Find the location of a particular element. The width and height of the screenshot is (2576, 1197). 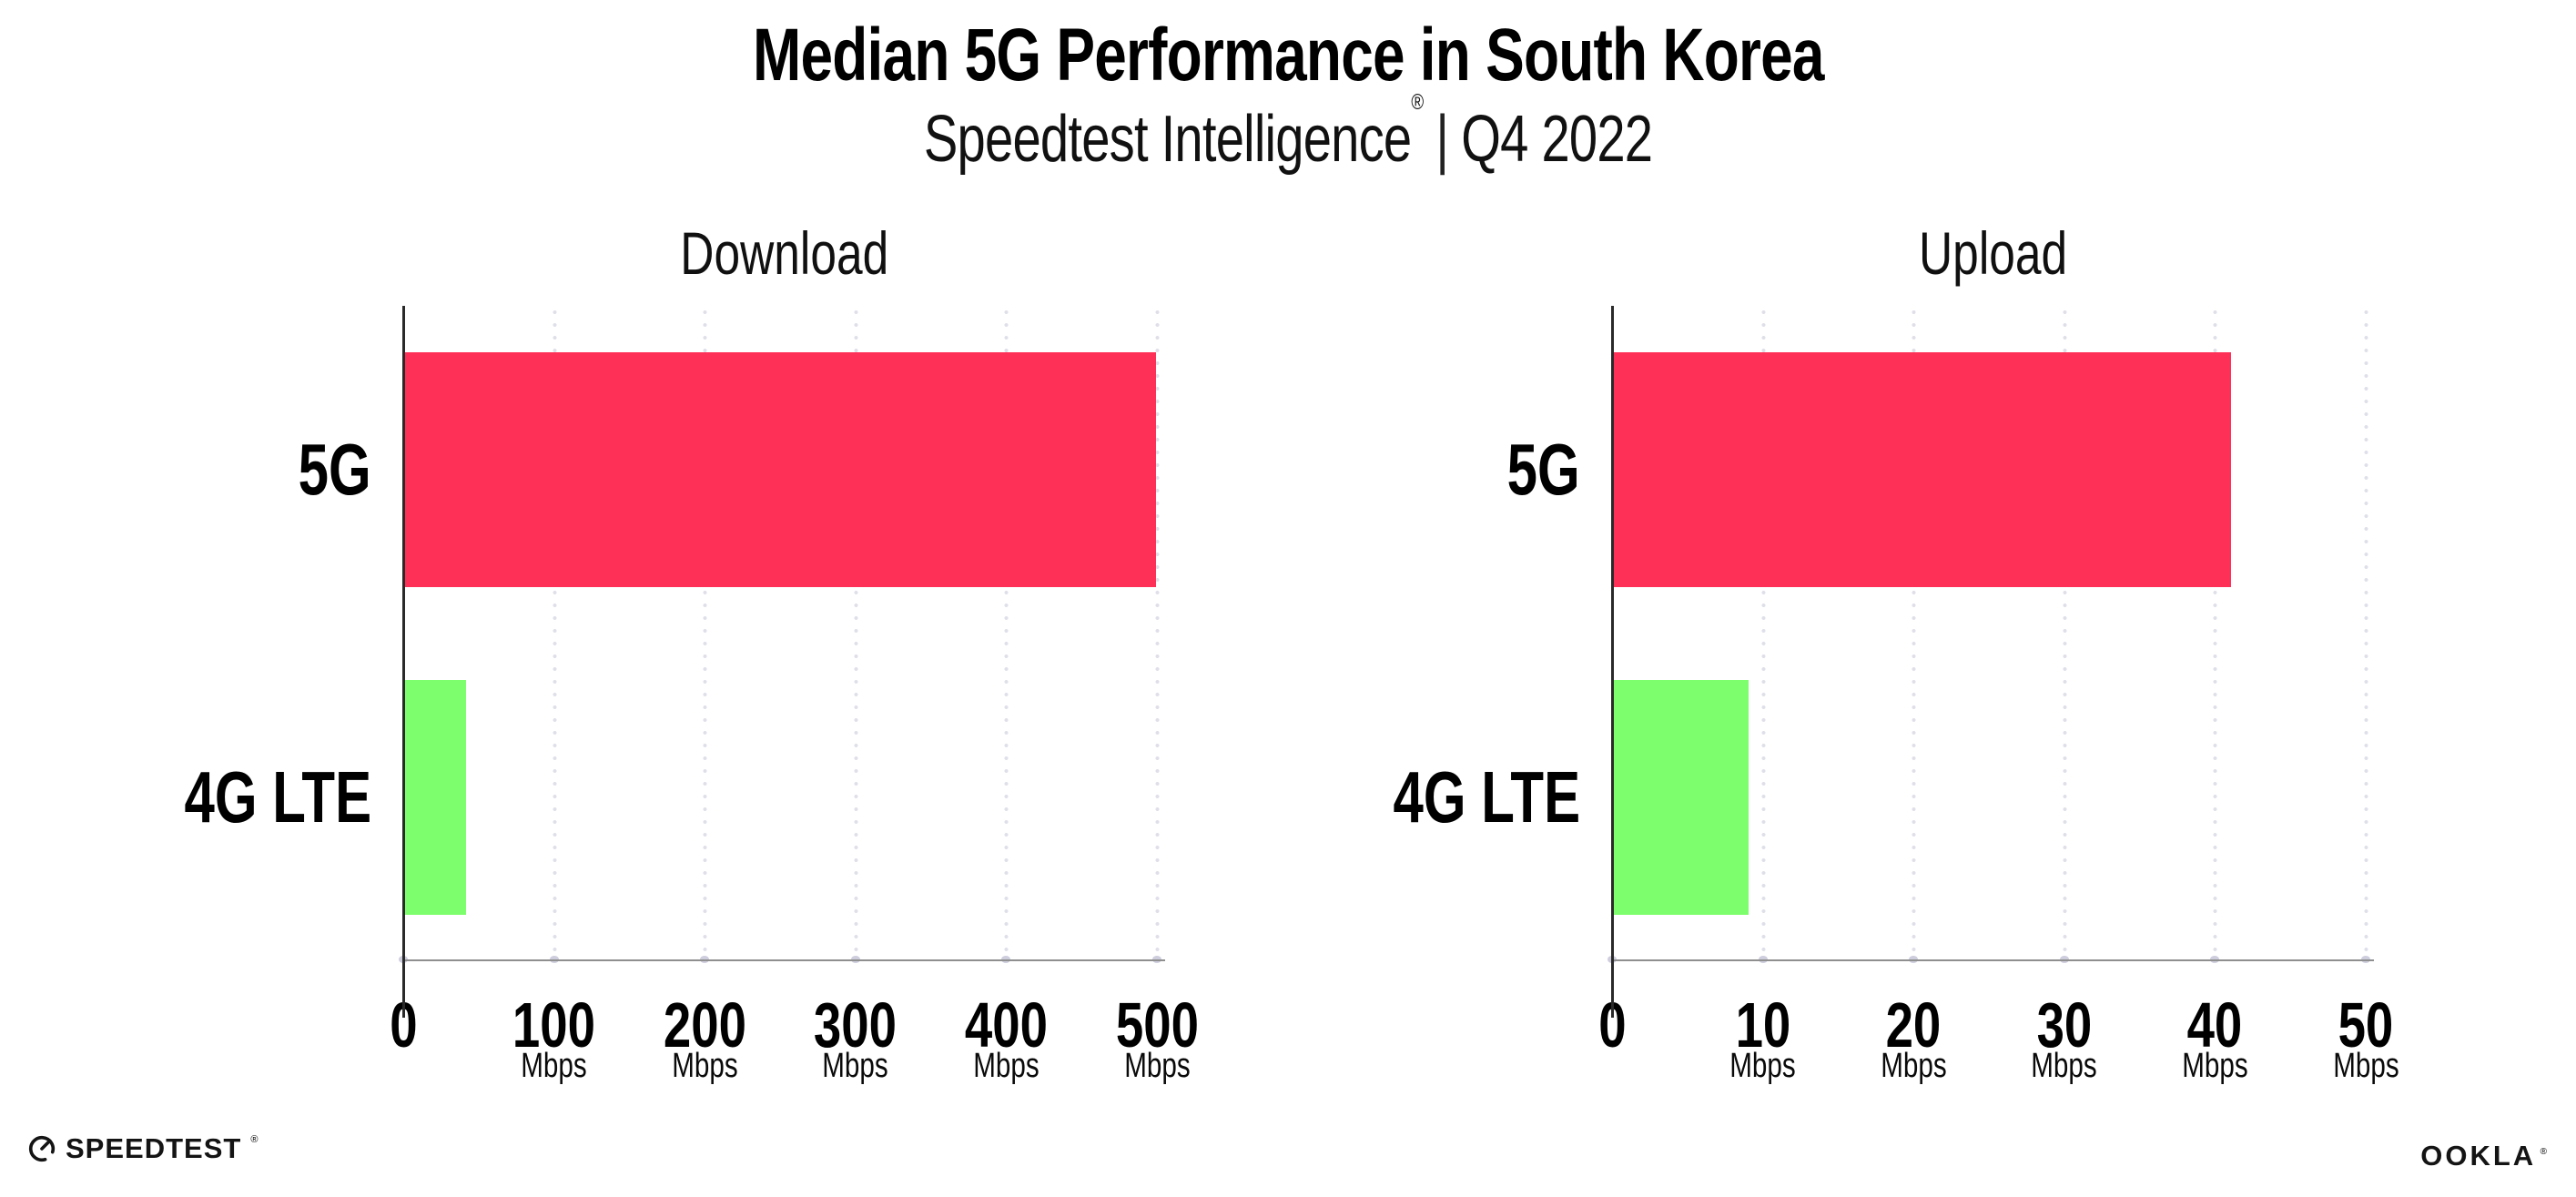

y-axis-download is located at coordinates (403, 662).